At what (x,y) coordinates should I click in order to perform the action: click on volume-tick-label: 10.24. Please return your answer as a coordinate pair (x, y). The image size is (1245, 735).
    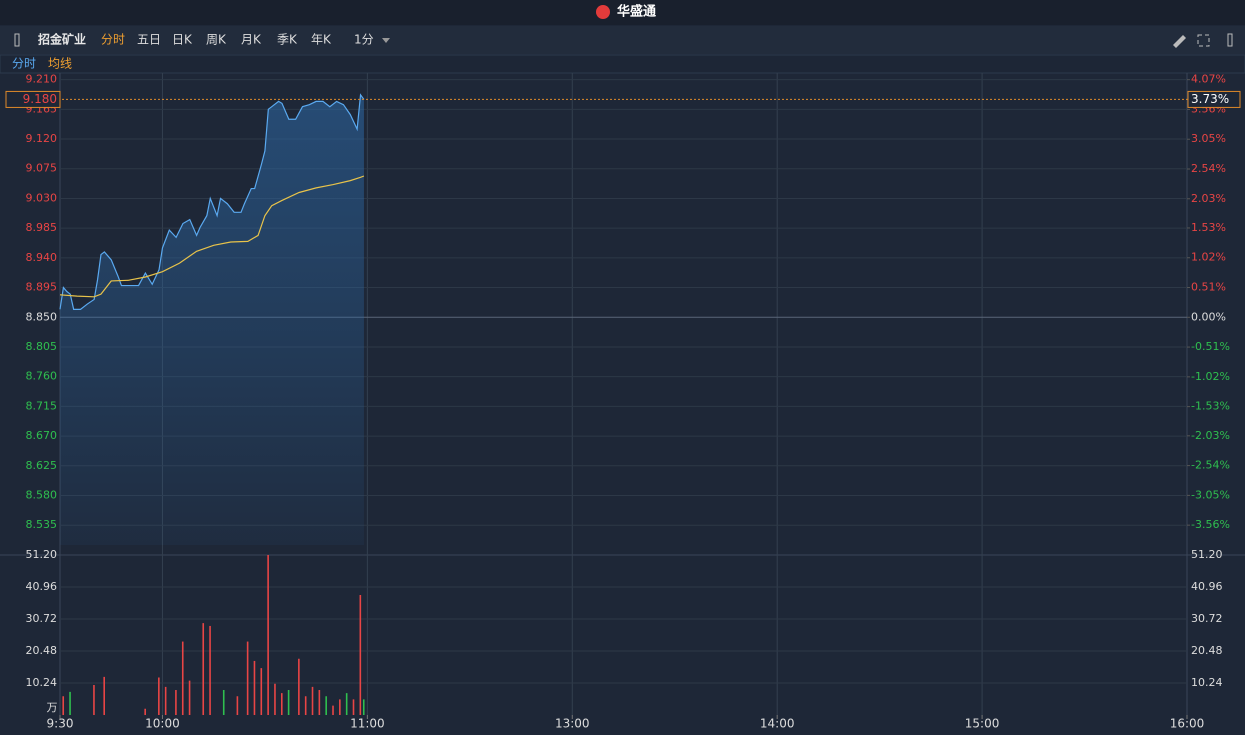
    Looking at the image, I should click on (42, 682).